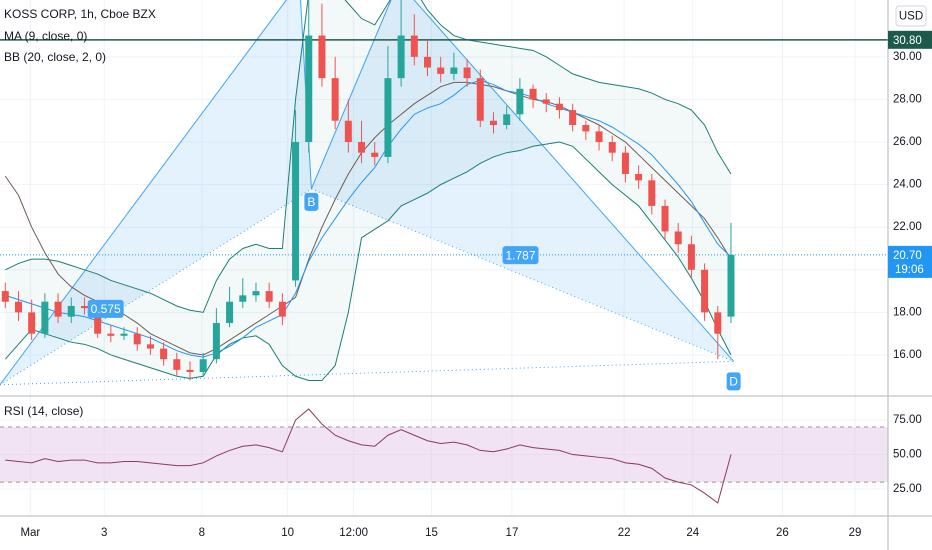 The width and height of the screenshot is (932, 550). Describe the element at coordinates (80, 14) in the screenshot. I see `chart-title: KOSS CORP, 1h, Cboe BZX` at that location.